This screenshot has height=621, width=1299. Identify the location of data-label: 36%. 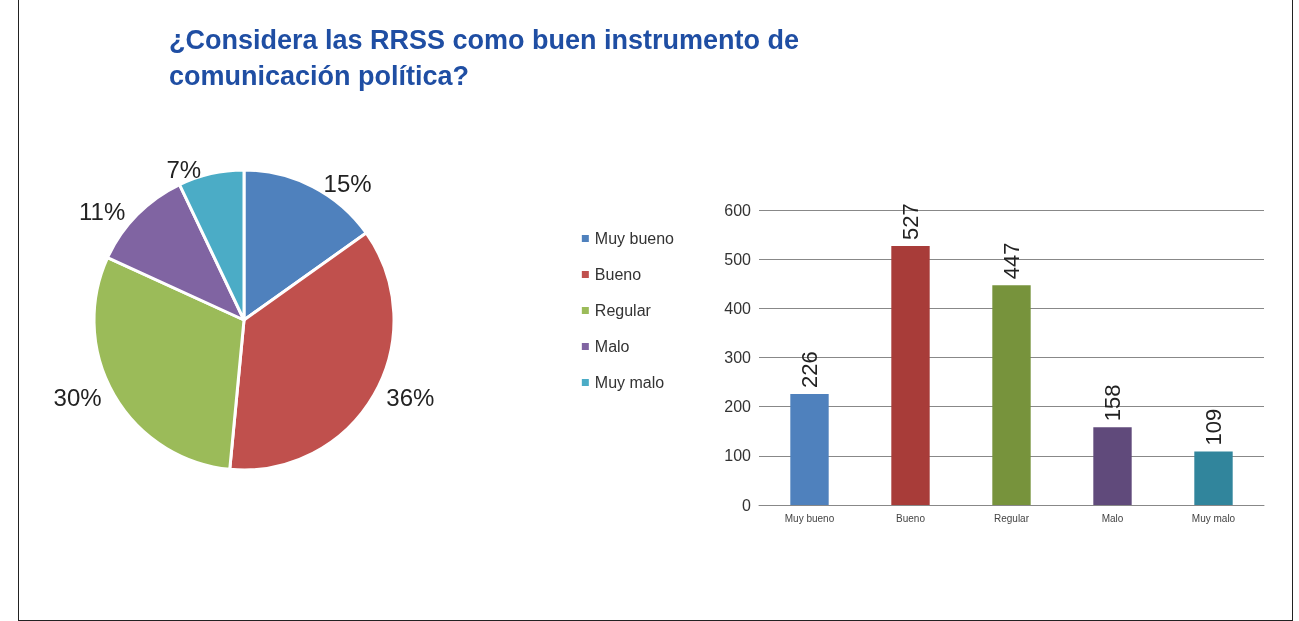
(410, 397).